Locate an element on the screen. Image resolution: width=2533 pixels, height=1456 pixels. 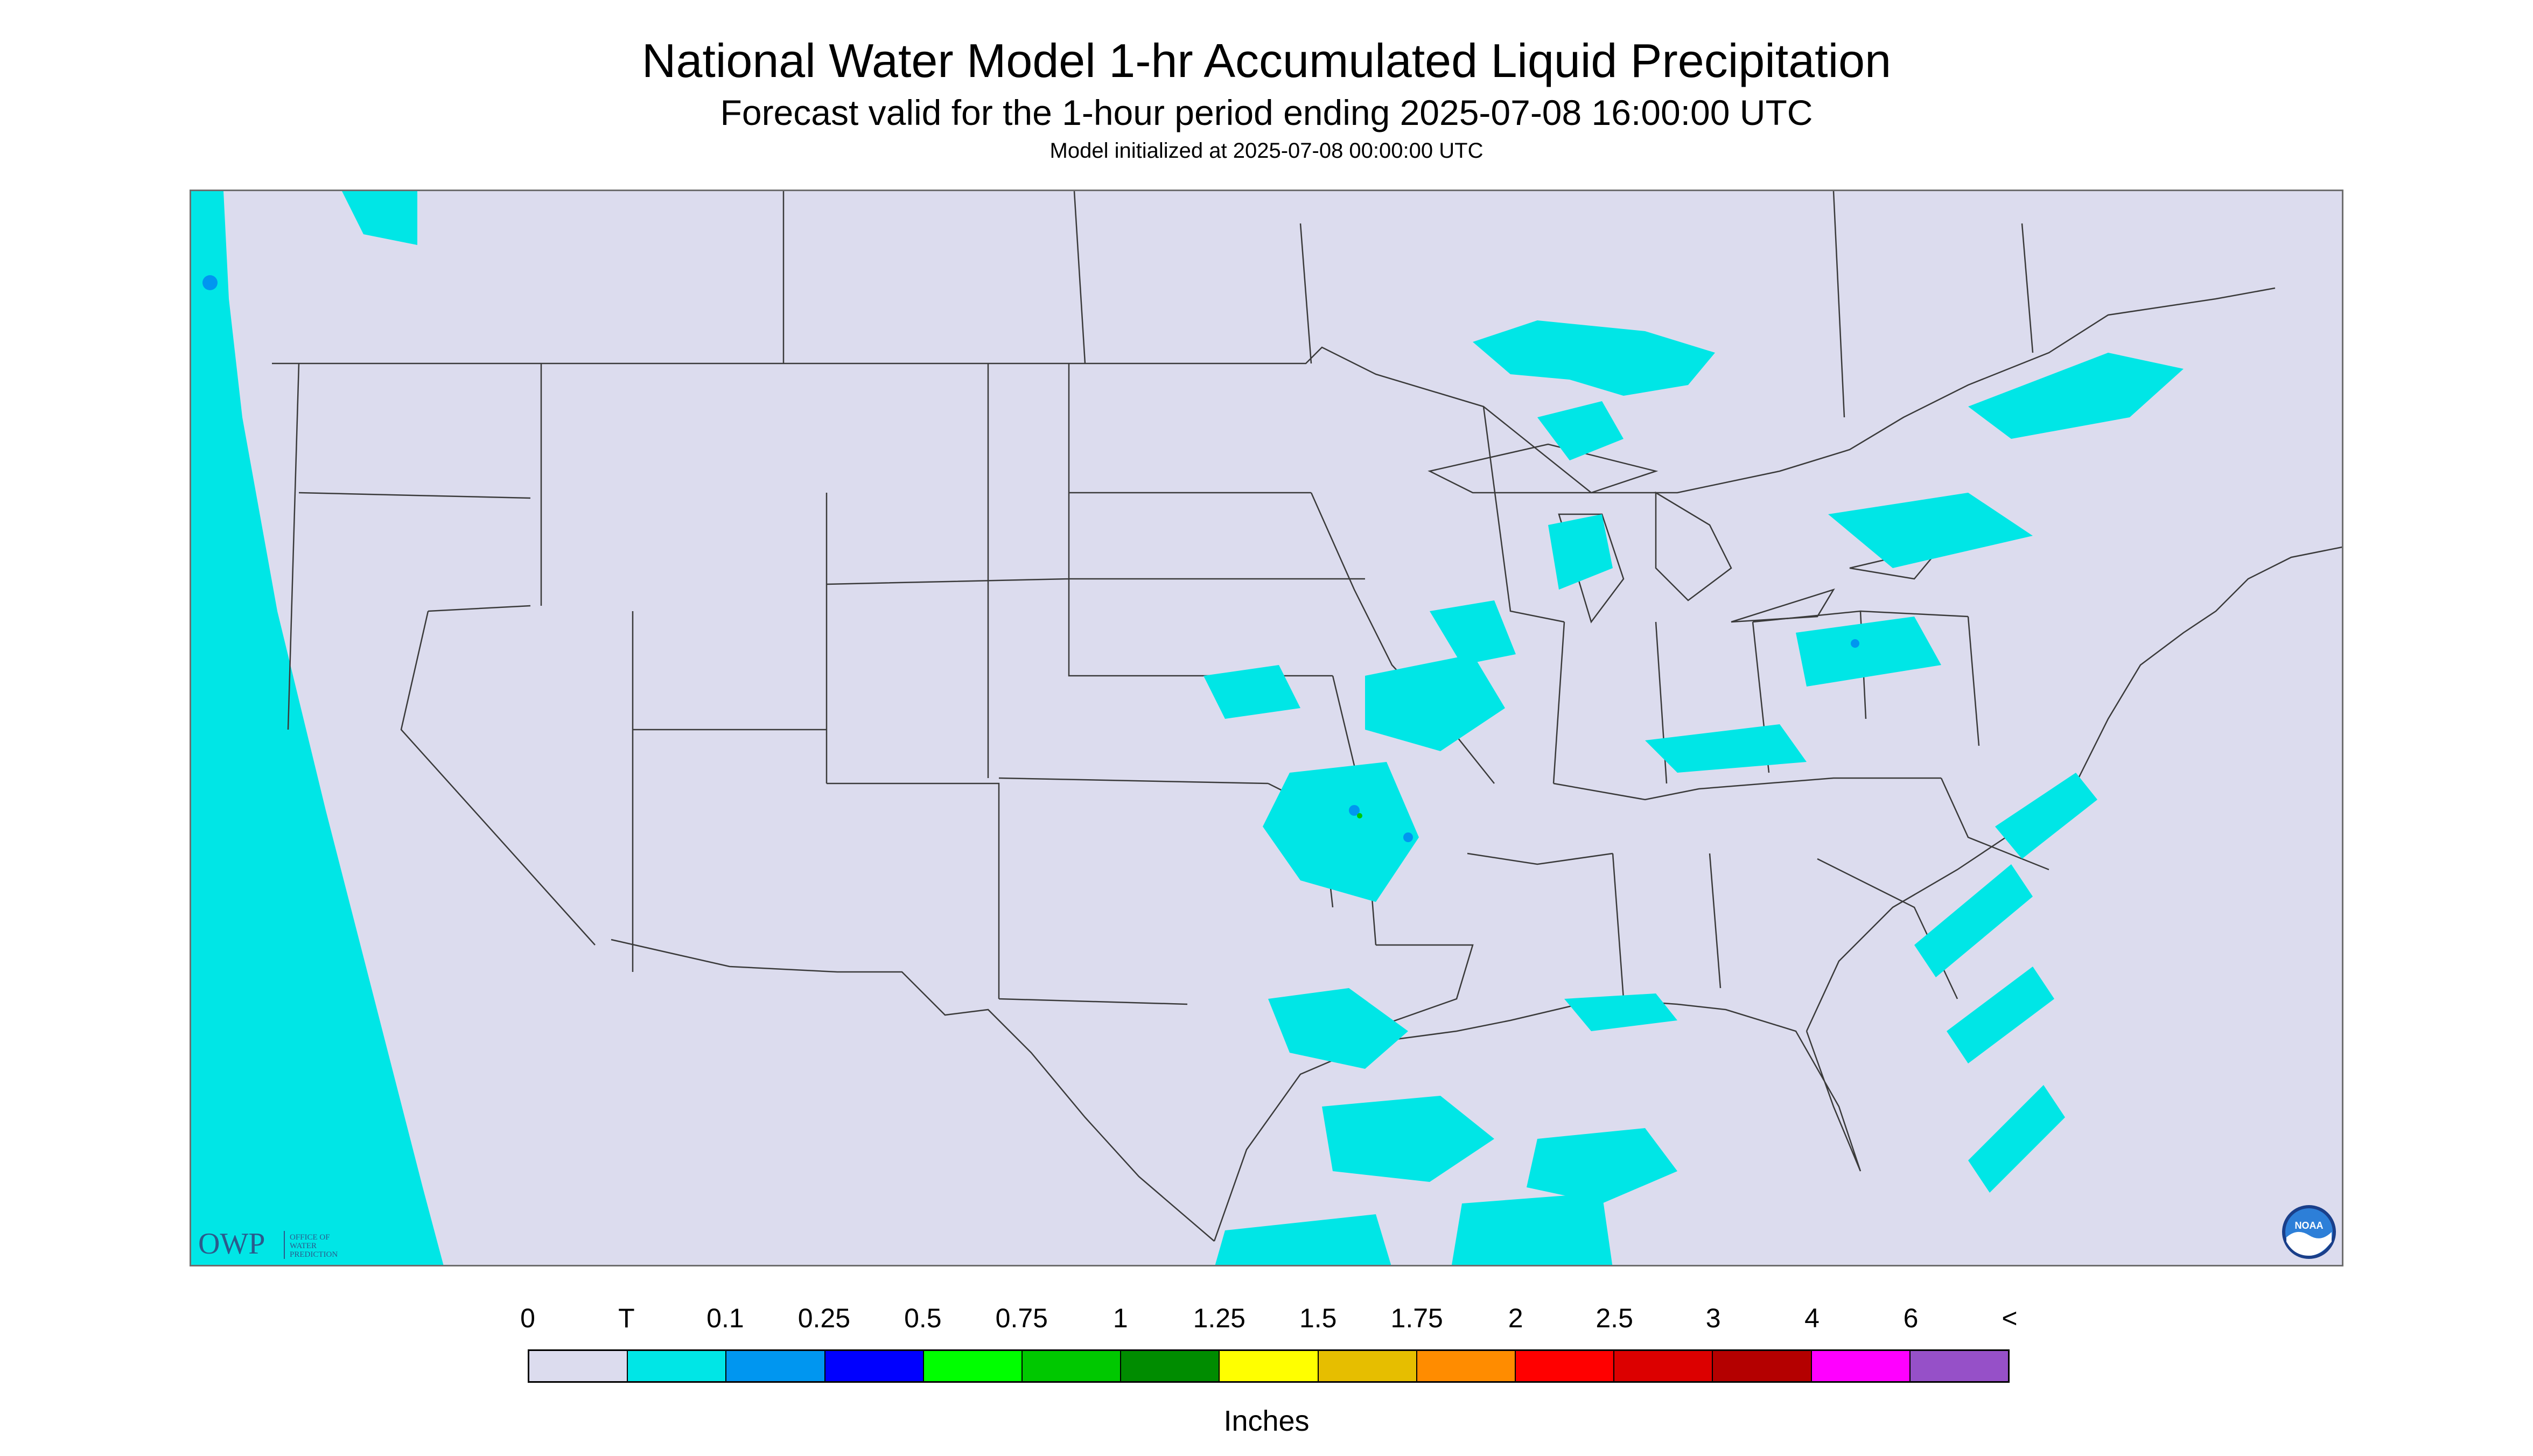
noaa-mark-text: NOAA is located at coordinates (2309, 1225).